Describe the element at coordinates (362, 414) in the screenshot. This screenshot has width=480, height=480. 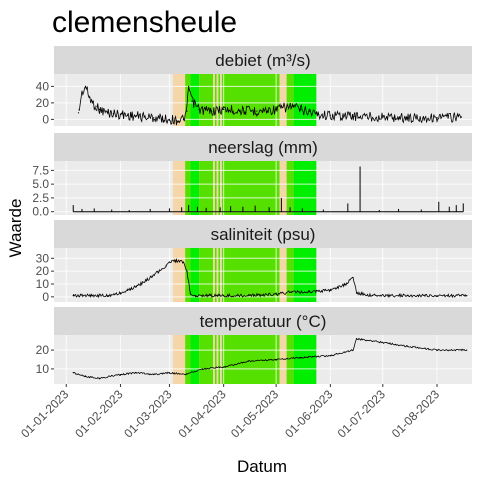
I see `x-tick-label: 01-07-2023` at that location.